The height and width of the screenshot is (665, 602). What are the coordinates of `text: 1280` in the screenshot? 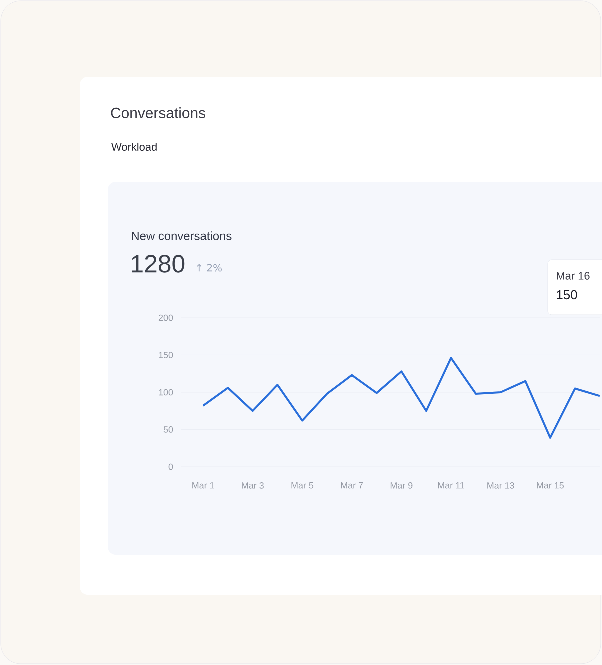 It's located at (158, 264).